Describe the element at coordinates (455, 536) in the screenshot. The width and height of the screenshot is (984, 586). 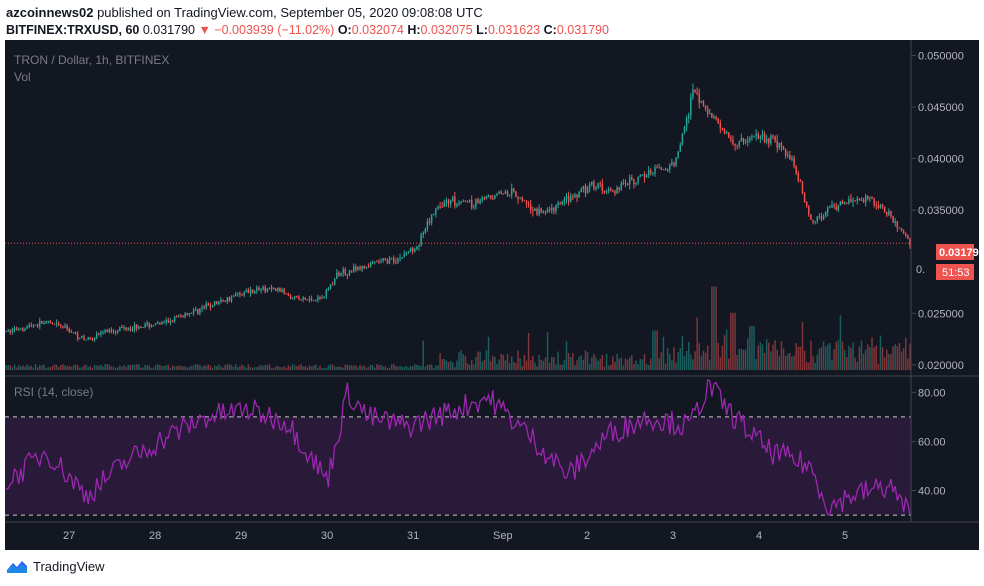
I see `time-axis: 27 28 29 30 31 Sep 2 3 4 5` at that location.